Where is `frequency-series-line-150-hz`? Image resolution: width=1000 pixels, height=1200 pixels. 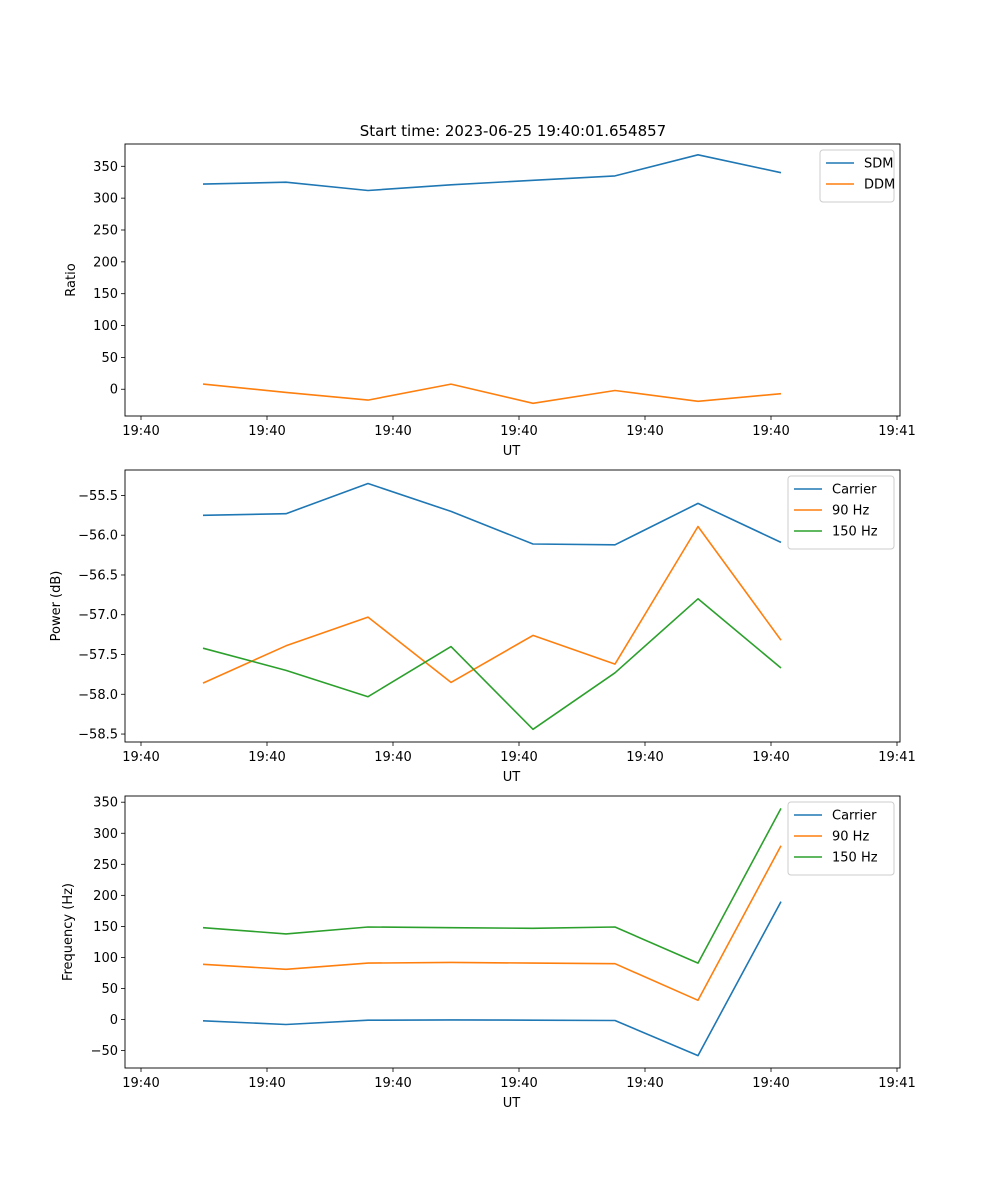 frequency-series-line-150-hz is located at coordinates (492, 886).